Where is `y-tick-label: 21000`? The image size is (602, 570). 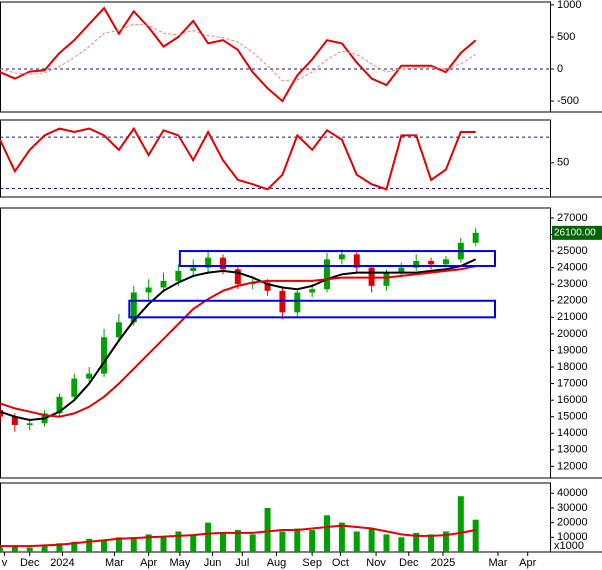
y-tick-label: 21000 is located at coordinates (572, 317).